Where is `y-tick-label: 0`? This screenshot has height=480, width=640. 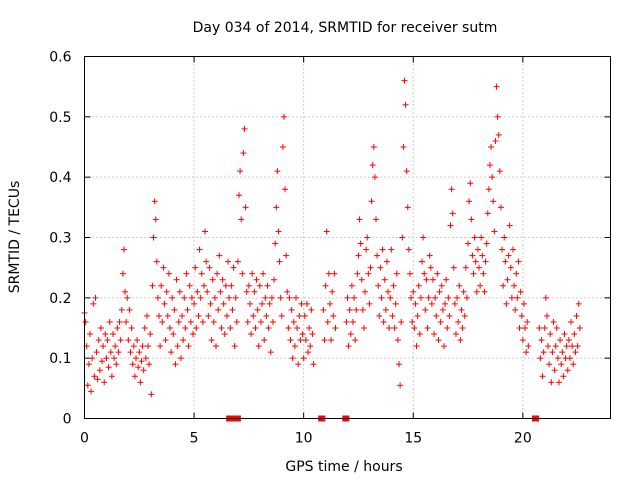
y-tick-label: 0 is located at coordinates (67, 420).